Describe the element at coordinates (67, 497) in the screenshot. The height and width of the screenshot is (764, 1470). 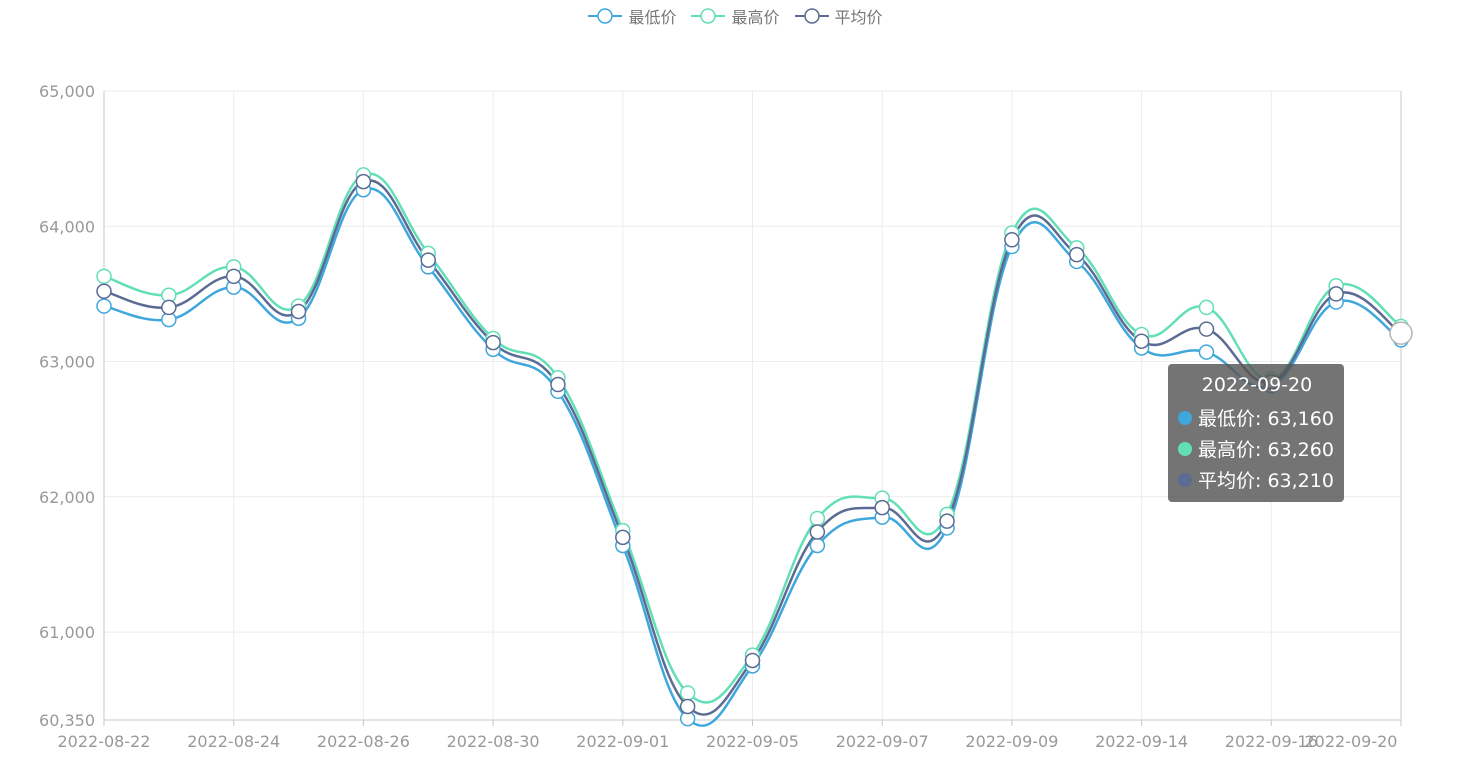
I see `y-tick-label: 62,000` at that location.